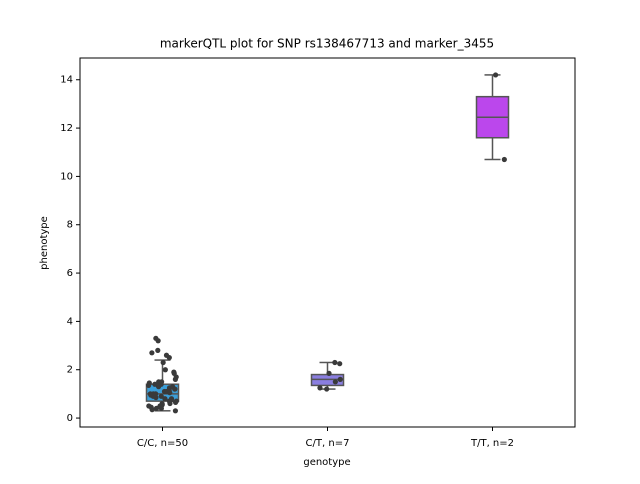 The image size is (640, 484). What do you see at coordinates (492, 443) in the screenshot?
I see `x-tick-label: T/T, n=2` at bounding box center [492, 443].